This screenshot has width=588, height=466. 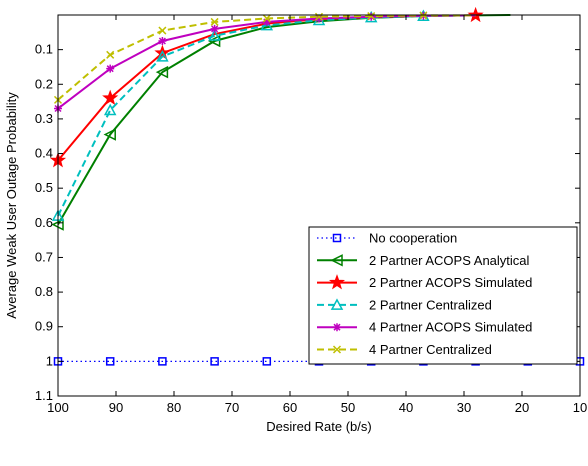 I want to click on x-tick-label: 80, so click(x=174, y=407).